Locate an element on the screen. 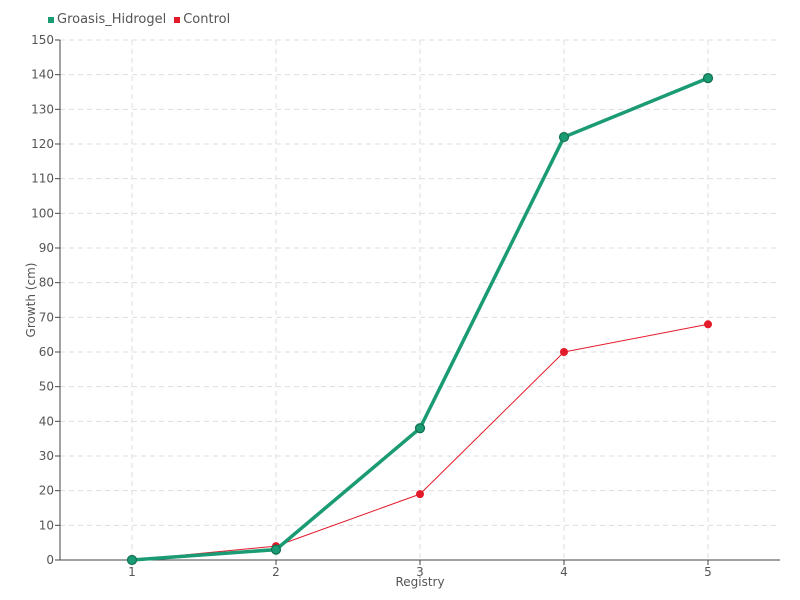  y-tick-label: 120 is located at coordinates (42, 144).